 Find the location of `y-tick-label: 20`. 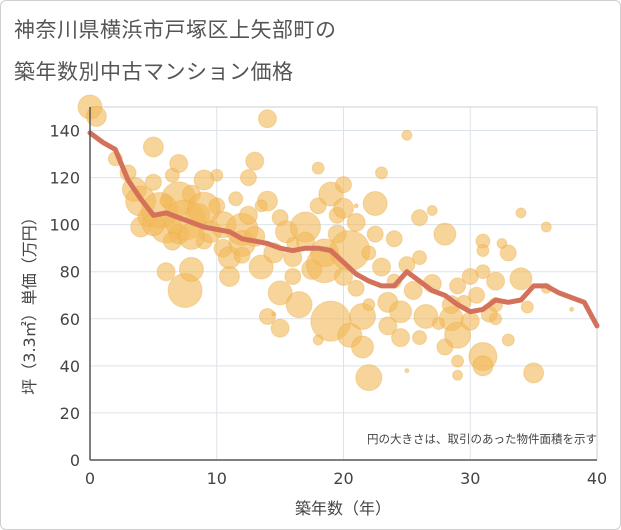

y-tick-label: 20 is located at coordinates (70, 413).